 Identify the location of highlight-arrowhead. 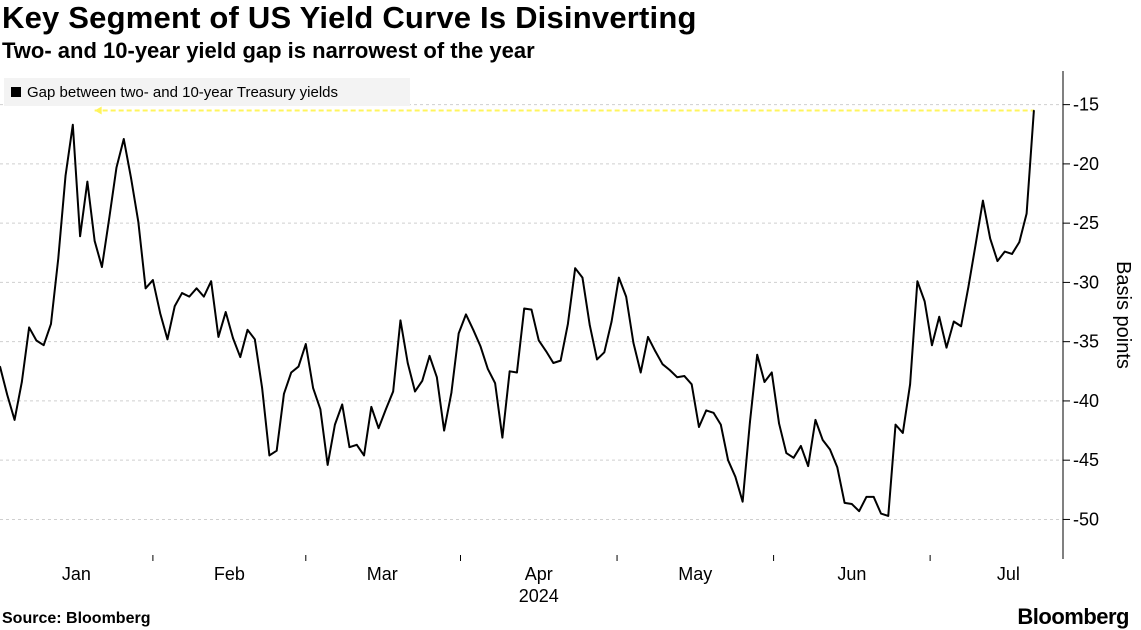
(98, 110).